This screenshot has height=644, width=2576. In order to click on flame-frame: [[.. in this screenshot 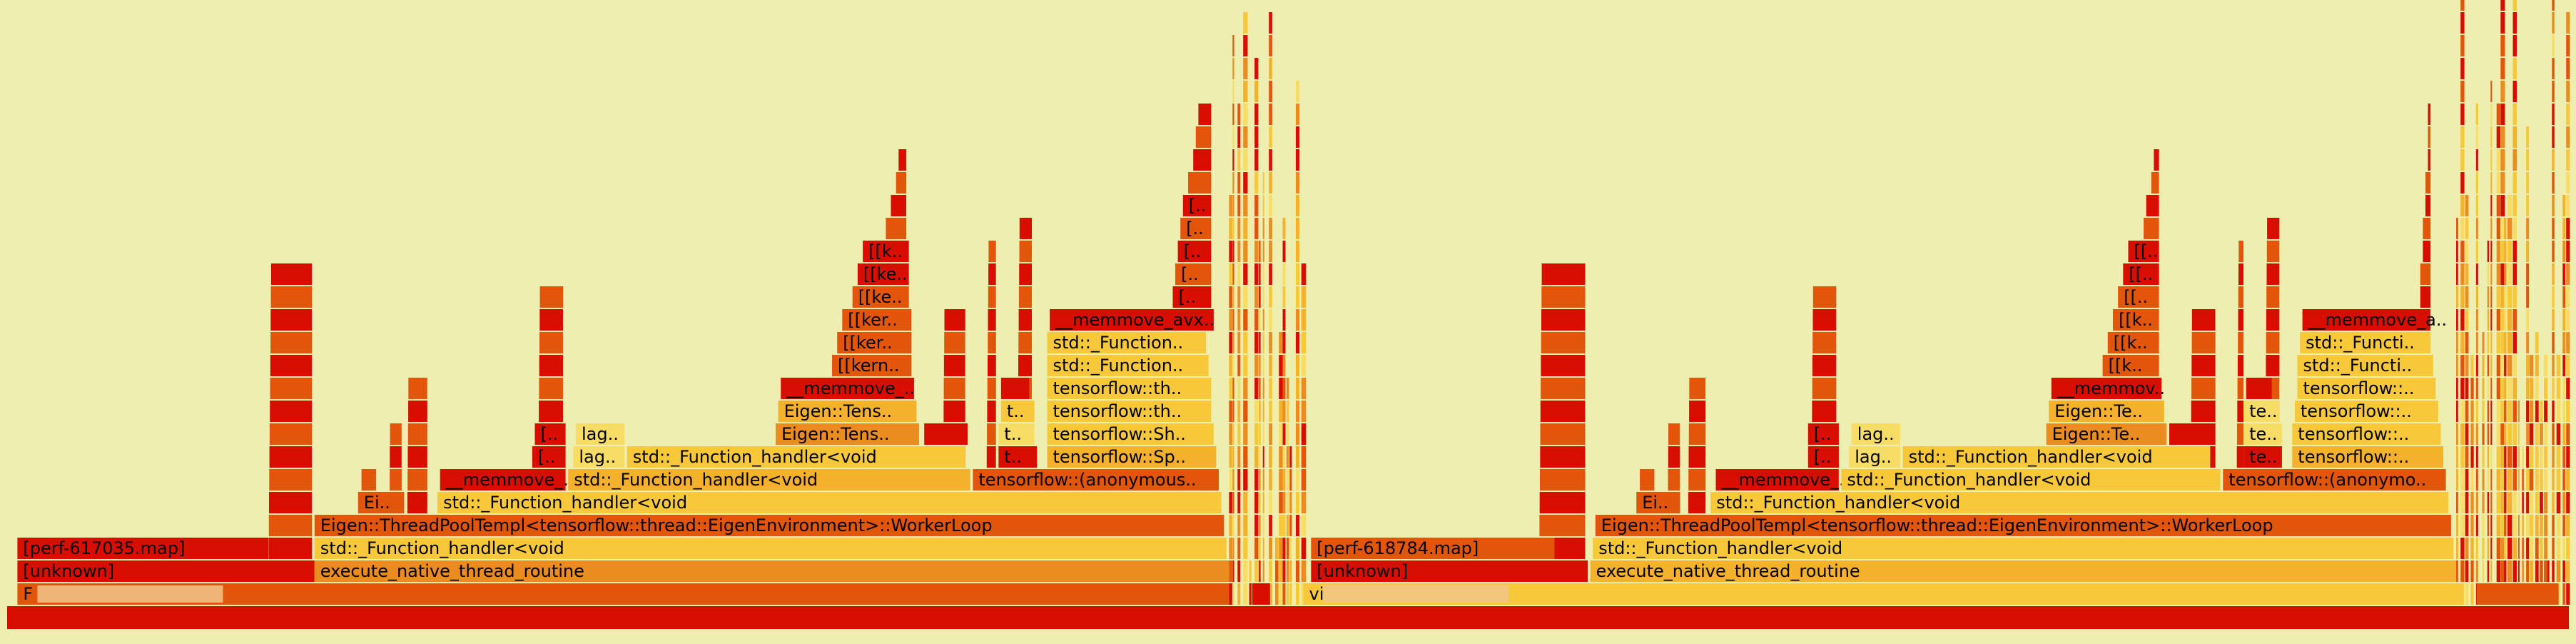, I will do `click(2138, 297)`.